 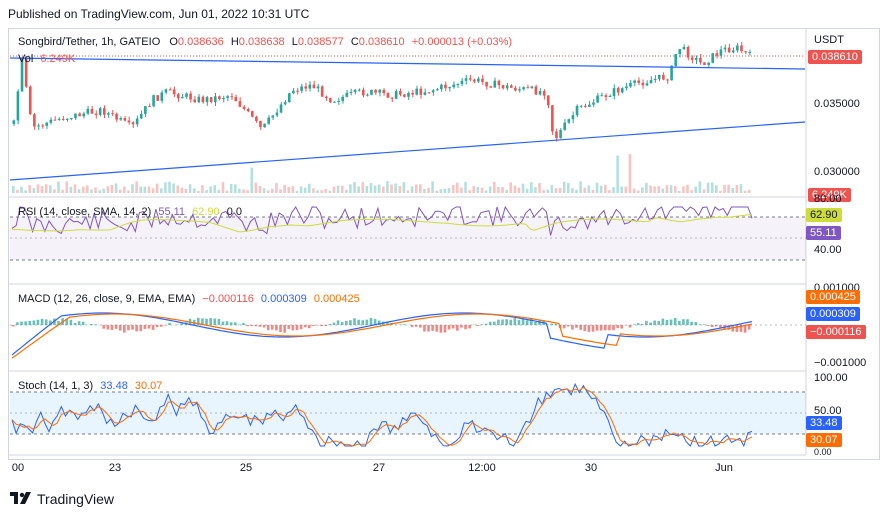 What do you see at coordinates (823, 452) in the screenshot?
I see `stoch-tick-0: 0.00` at bounding box center [823, 452].